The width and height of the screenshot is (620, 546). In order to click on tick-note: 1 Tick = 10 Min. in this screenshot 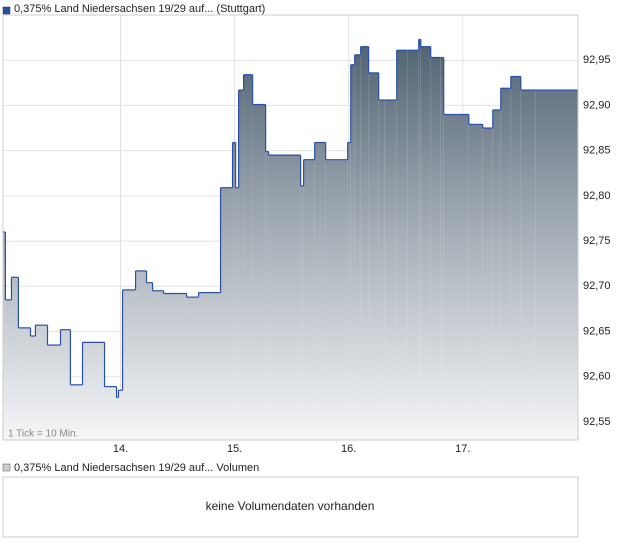, I will do `click(43, 434)`.